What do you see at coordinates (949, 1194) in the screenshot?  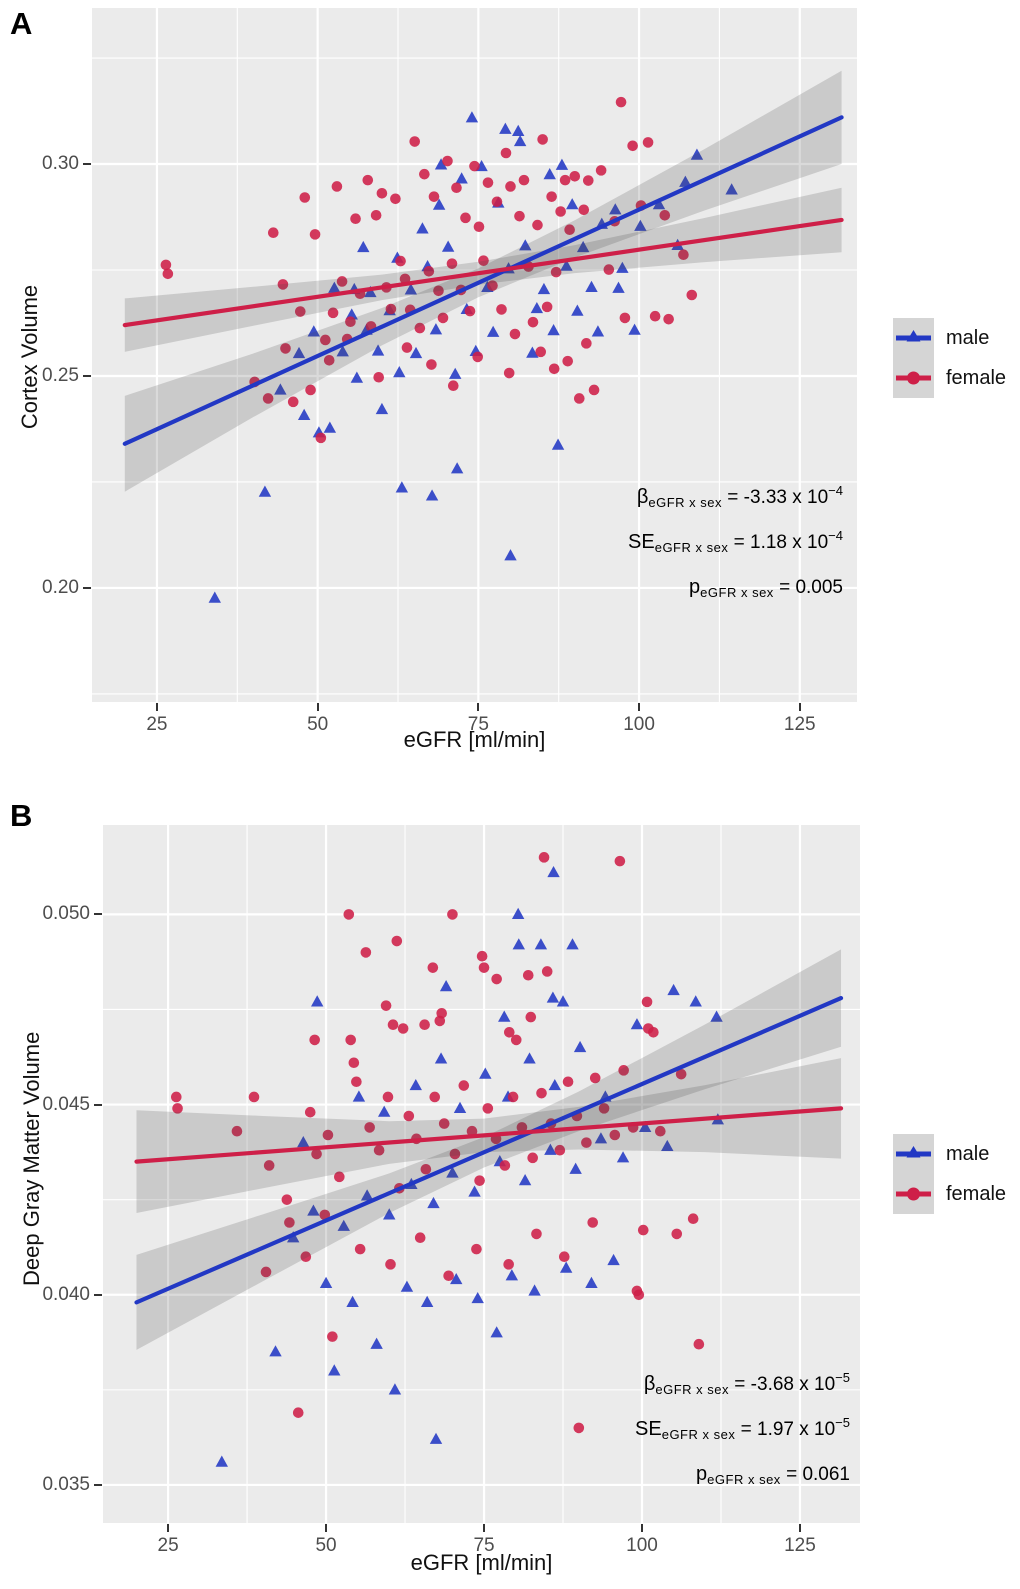 I see `legend-item-female: female` at bounding box center [949, 1194].